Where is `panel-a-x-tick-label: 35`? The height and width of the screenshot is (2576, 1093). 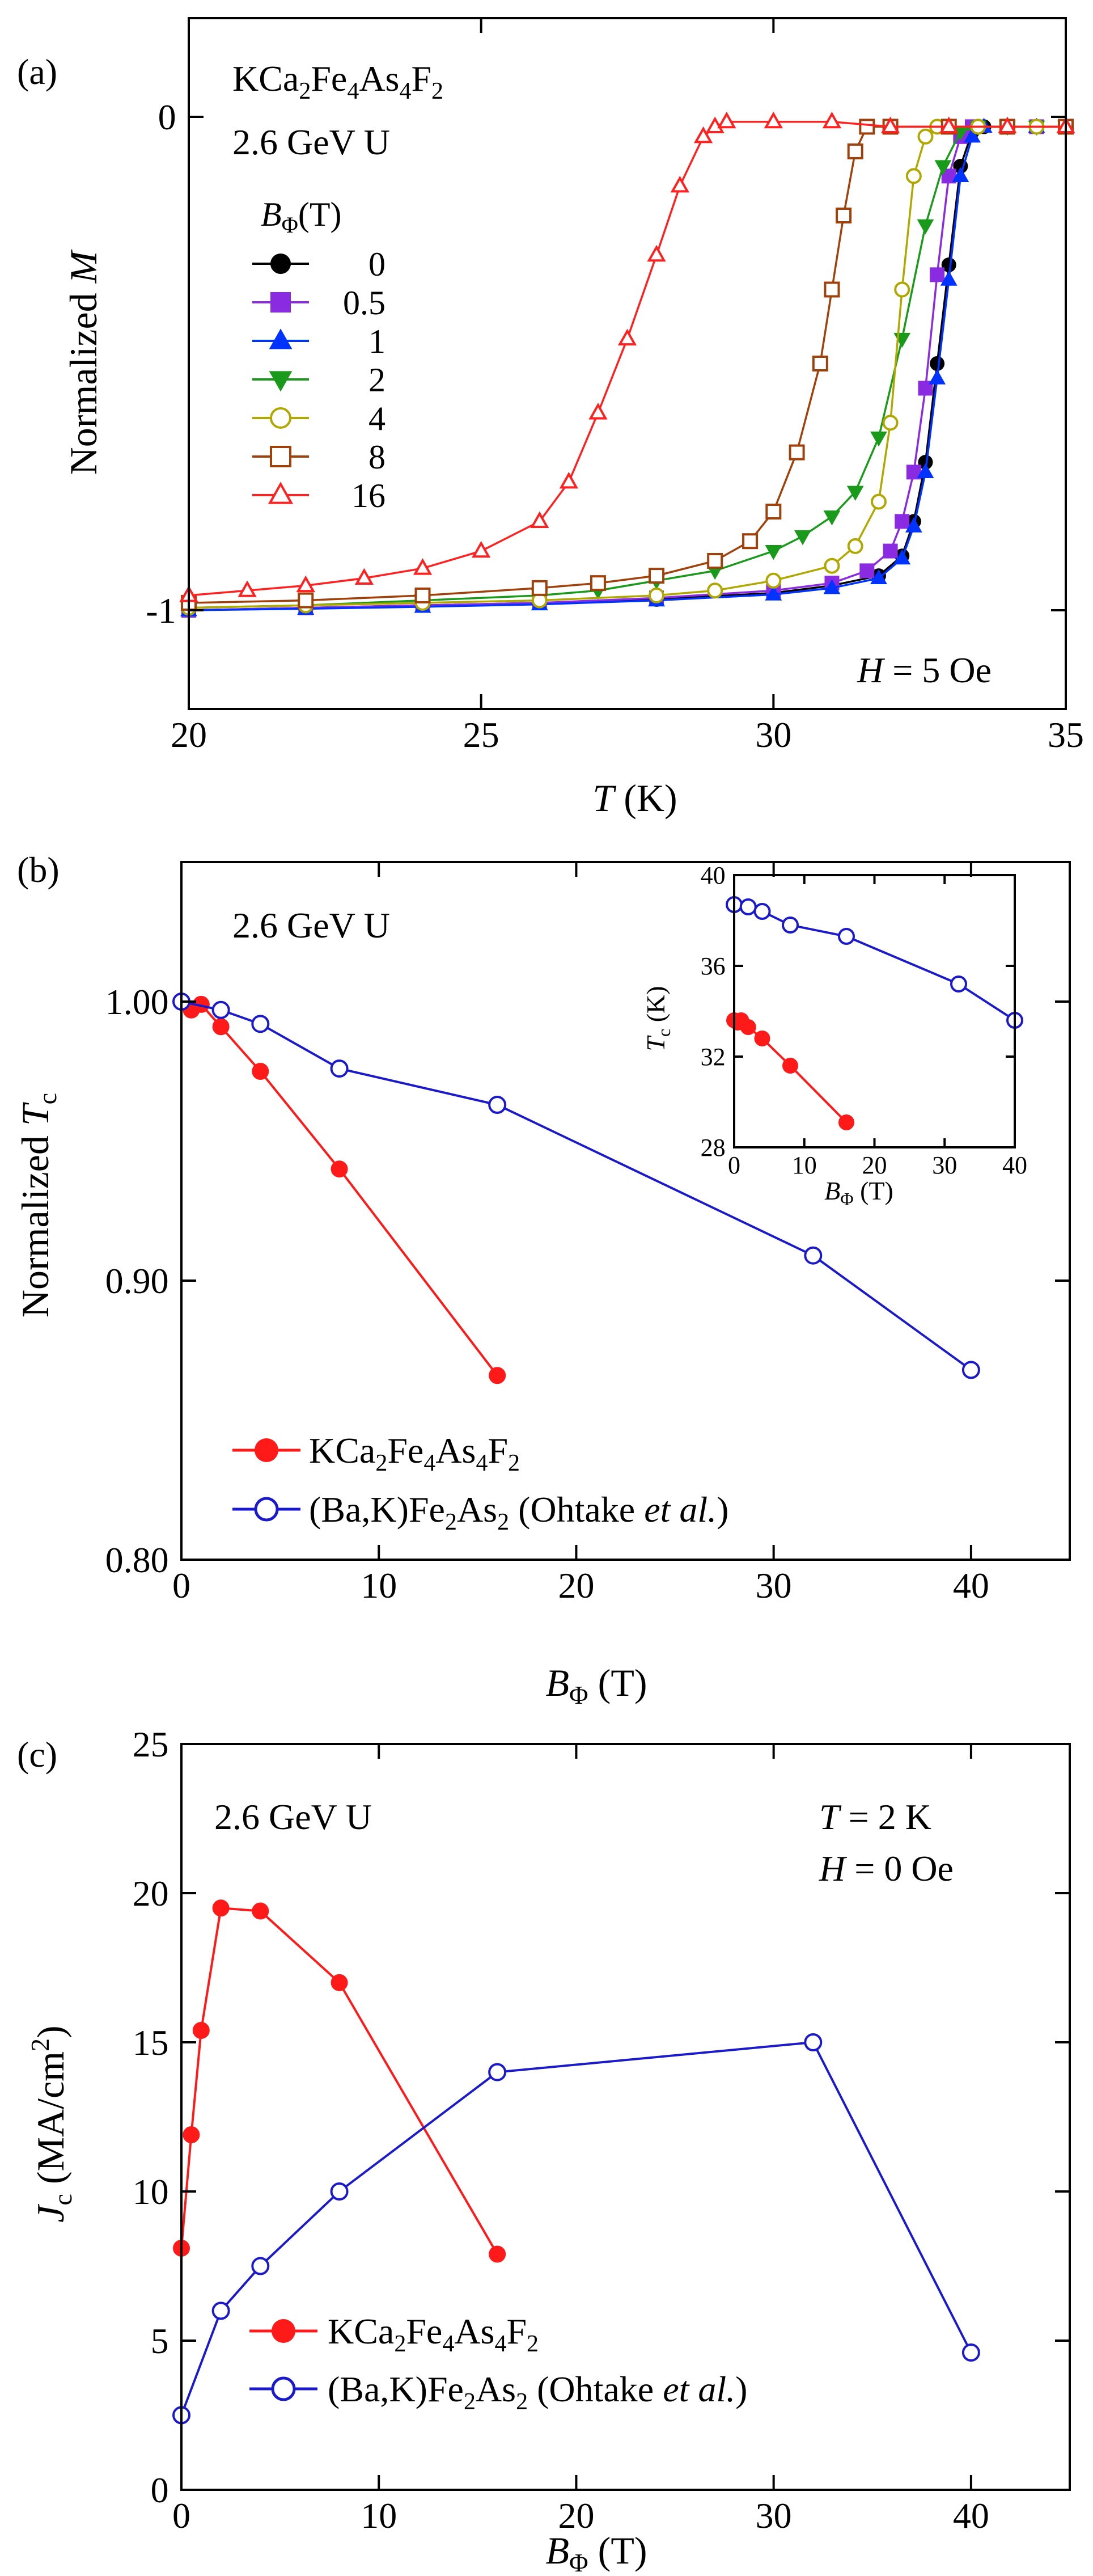 panel-a-x-tick-label: 35 is located at coordinates (1066, 735).